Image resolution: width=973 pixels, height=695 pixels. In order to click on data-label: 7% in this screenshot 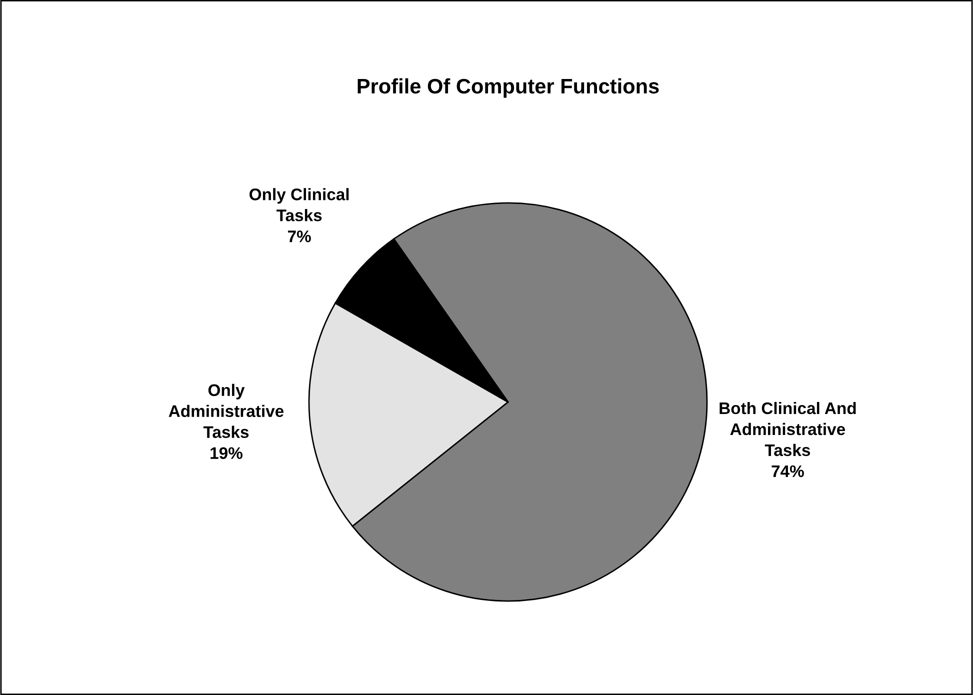, I will do `click(299, 236)`.